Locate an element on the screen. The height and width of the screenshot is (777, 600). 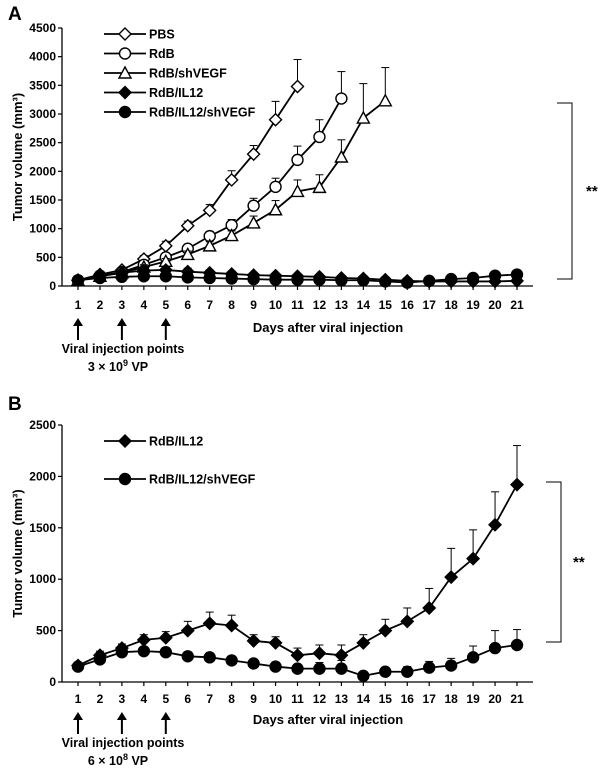
significance-label: ** is located at coordinates (579, 562).